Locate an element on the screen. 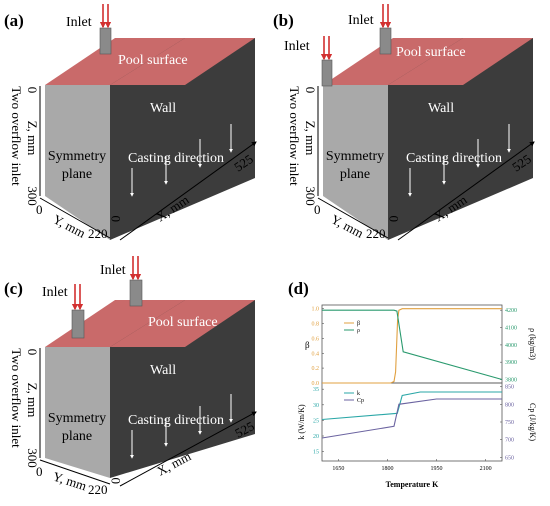  x-tick-label: 2100 is located at coordinates (486, 469).